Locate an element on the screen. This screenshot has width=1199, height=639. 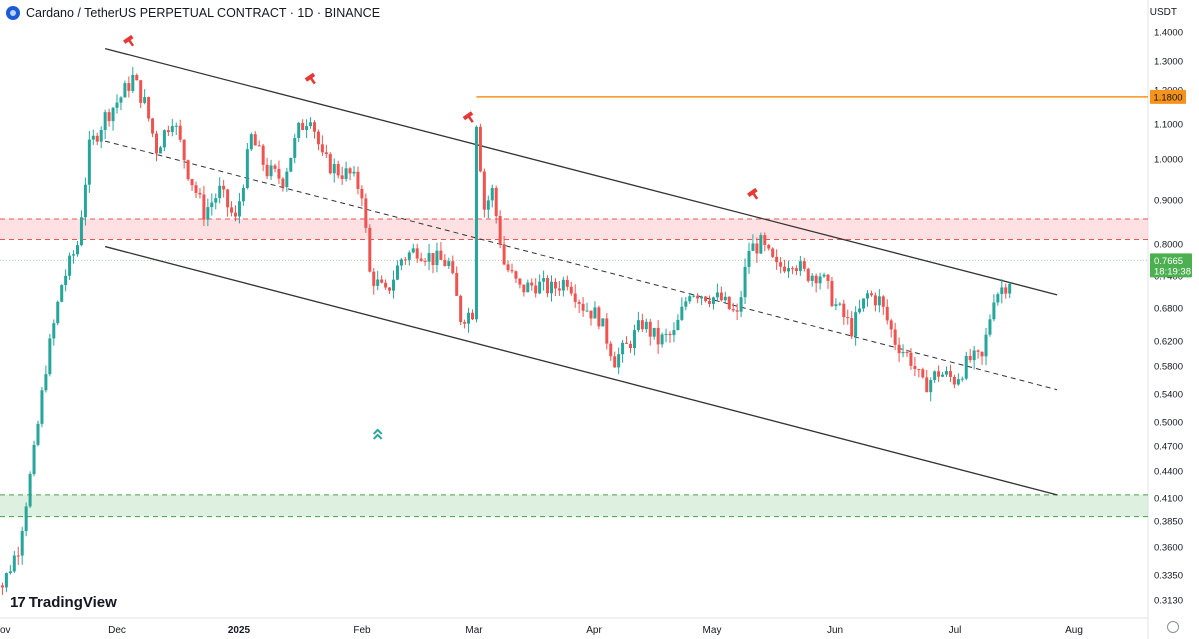
y-tick-label: 0.6200 is located at coordinates (1168, 342).